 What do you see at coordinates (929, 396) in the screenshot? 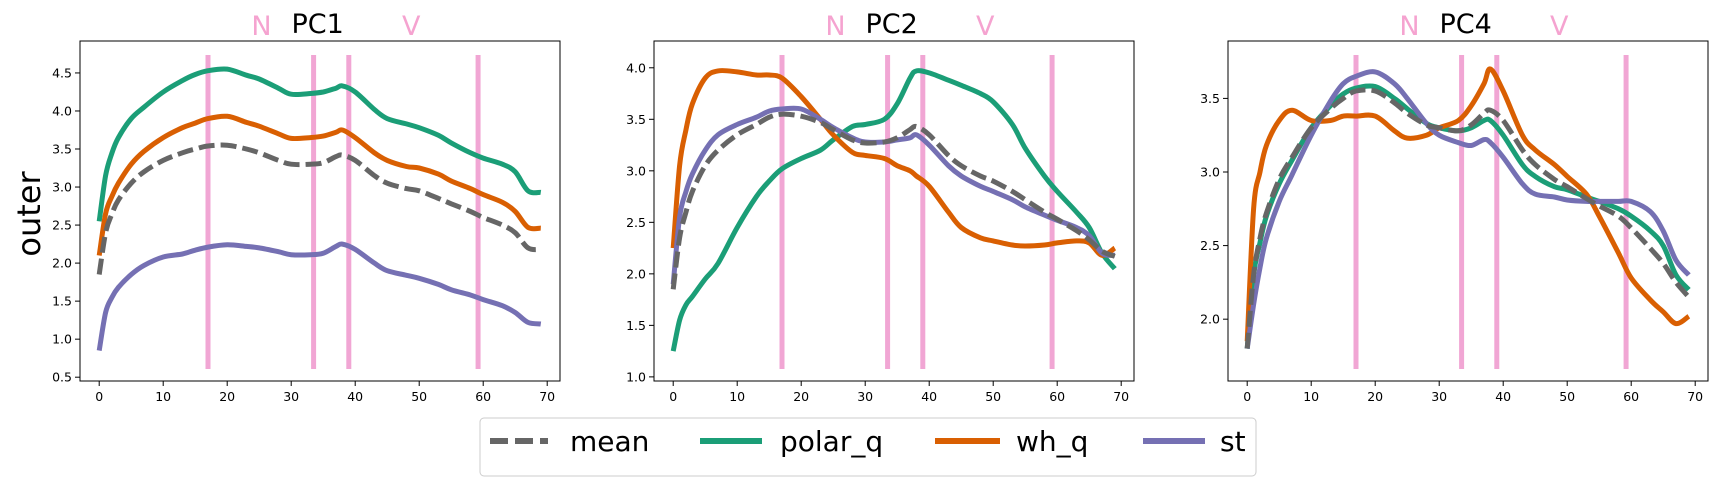
I see `x-tick-label-pc2-40: 40` at bounding box center [929, 396].